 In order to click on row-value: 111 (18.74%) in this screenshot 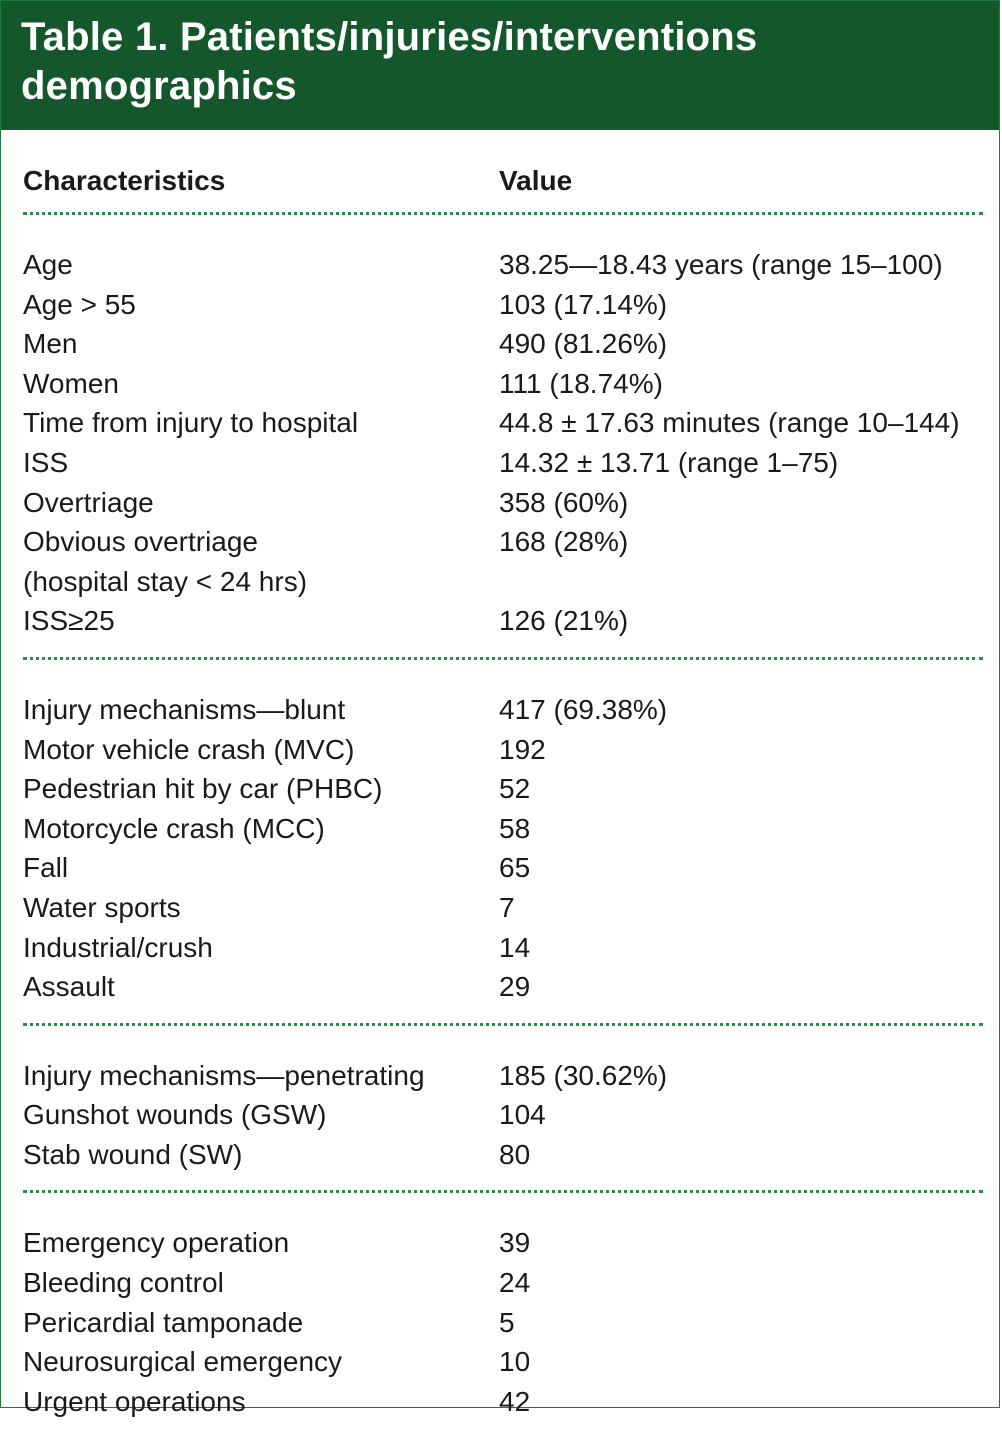, I will do `click(581, 383)`.